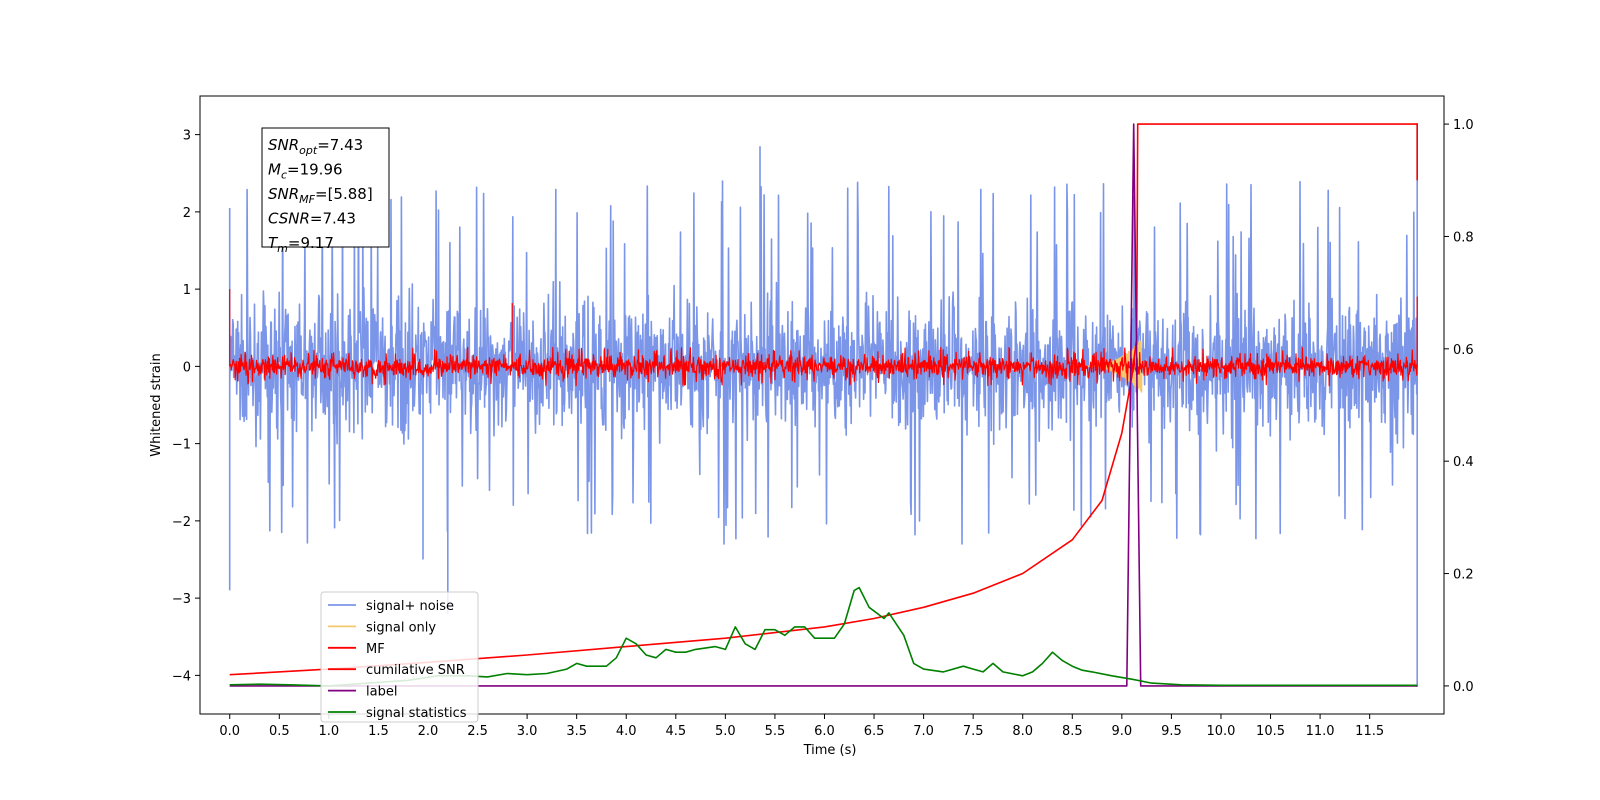 This screenshot has height=800, width=1600. I want to click on legend-label: signal+ noise, so click(410, 606).